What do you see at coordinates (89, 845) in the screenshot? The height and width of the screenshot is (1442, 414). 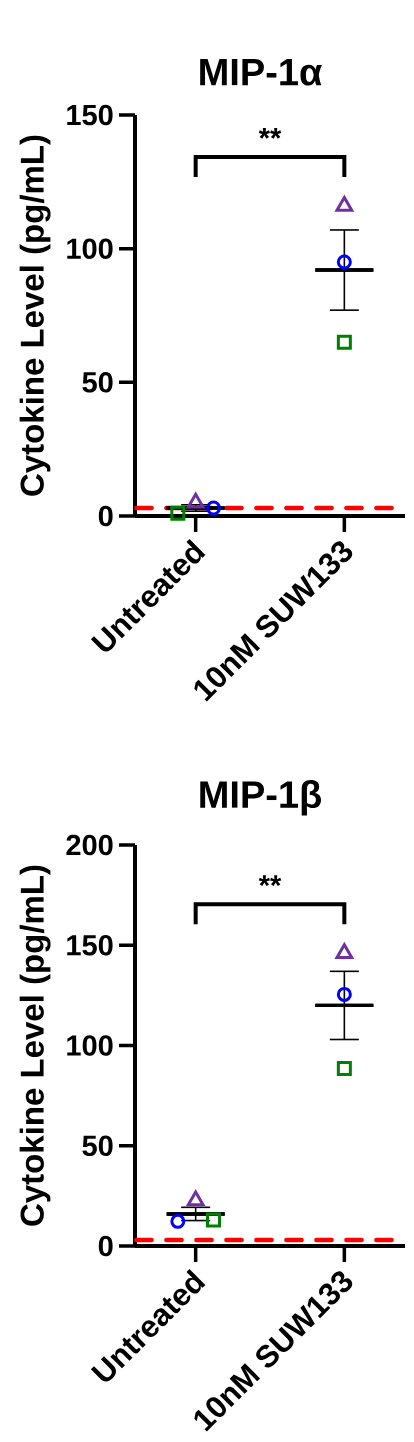 I see `y-tick-label: 200` at bounding box center [89, 845].